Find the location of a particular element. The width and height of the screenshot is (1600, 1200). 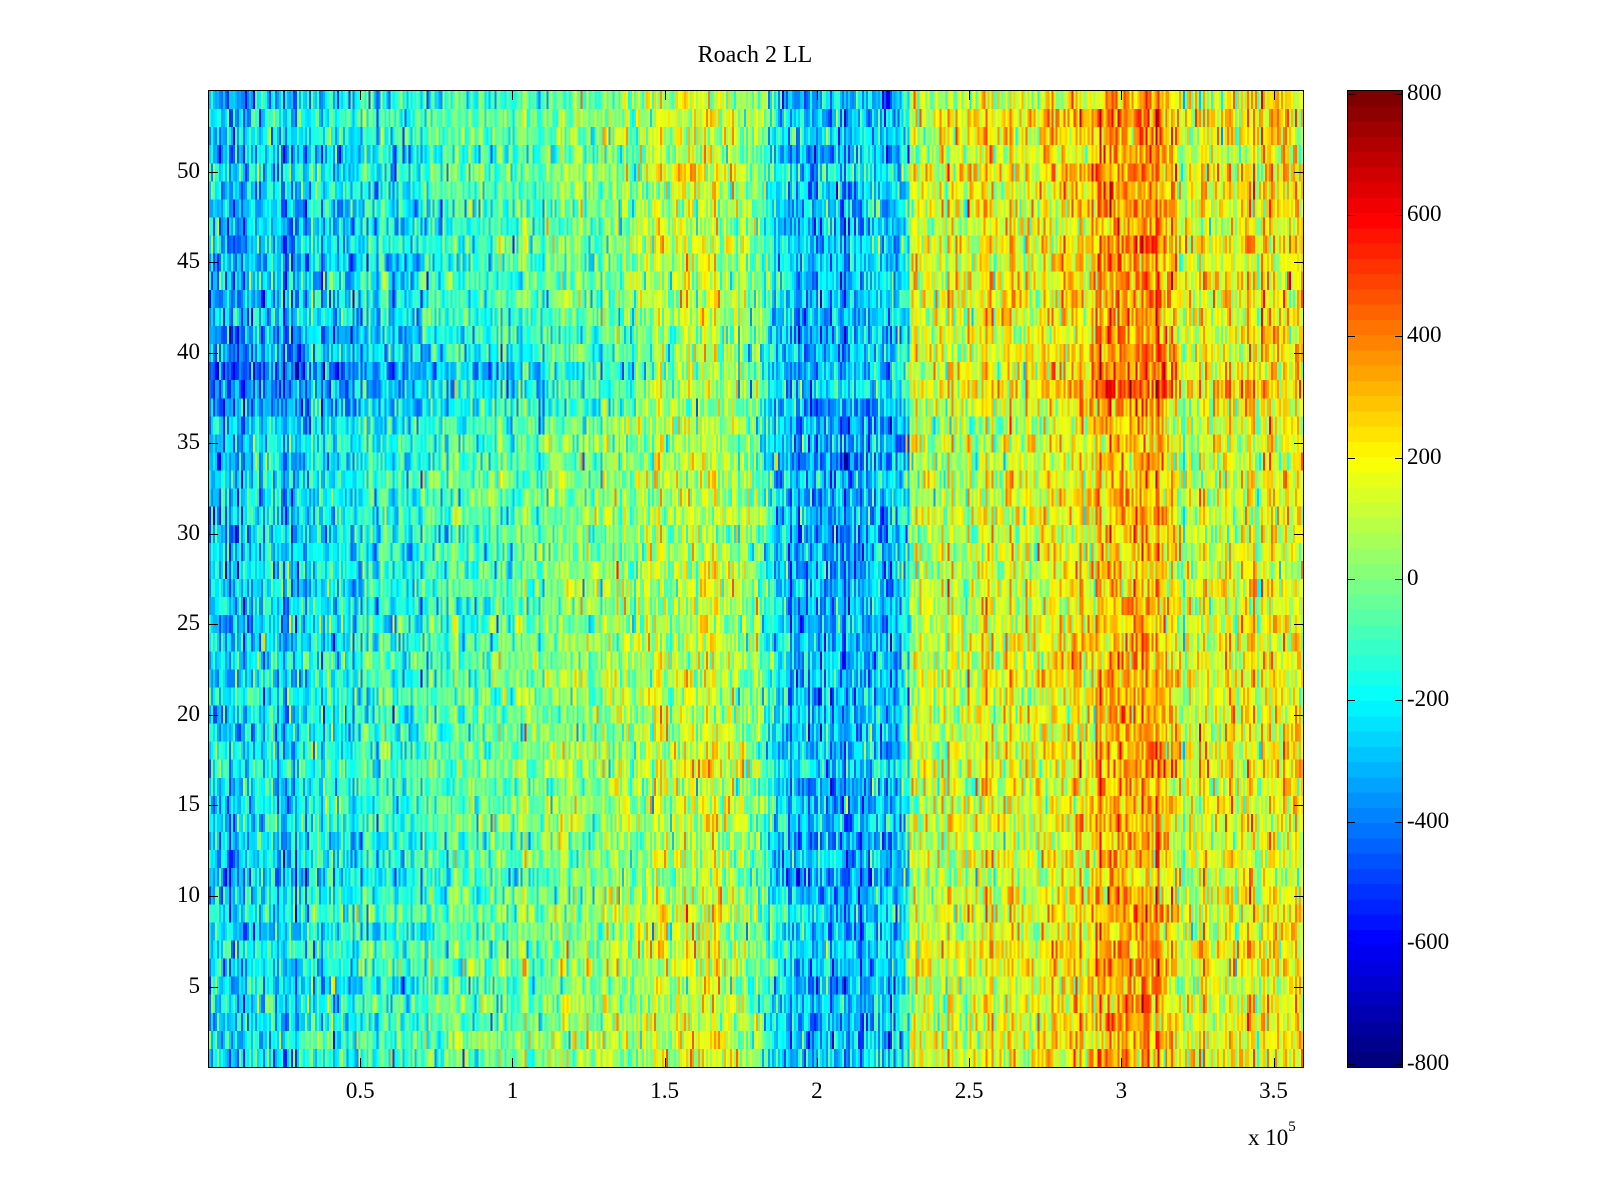

x-multiplier-exponent: 5 is located at coordinates (1292, 1127).